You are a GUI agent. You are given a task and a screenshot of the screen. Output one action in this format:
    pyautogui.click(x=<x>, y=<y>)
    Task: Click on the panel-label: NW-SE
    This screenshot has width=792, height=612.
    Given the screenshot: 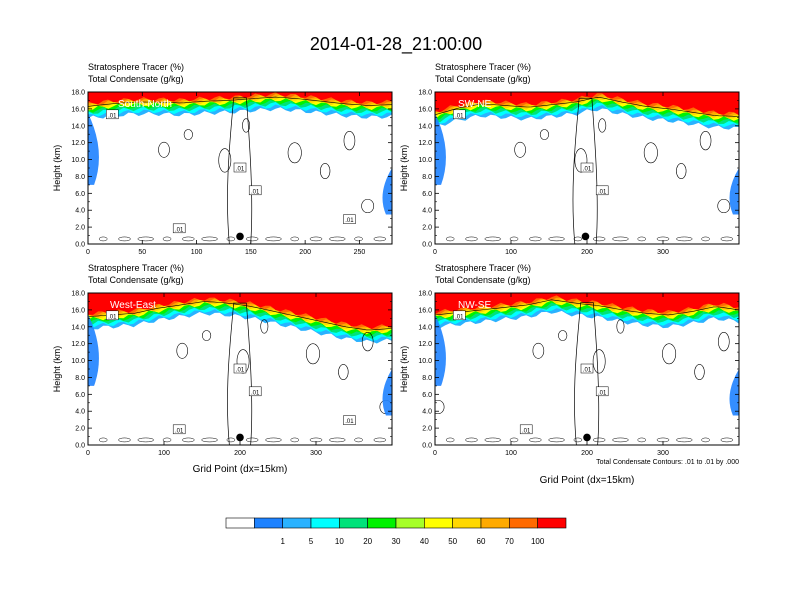 What is the action you would take?
    pyautogui.click(x=474, y=305)
    